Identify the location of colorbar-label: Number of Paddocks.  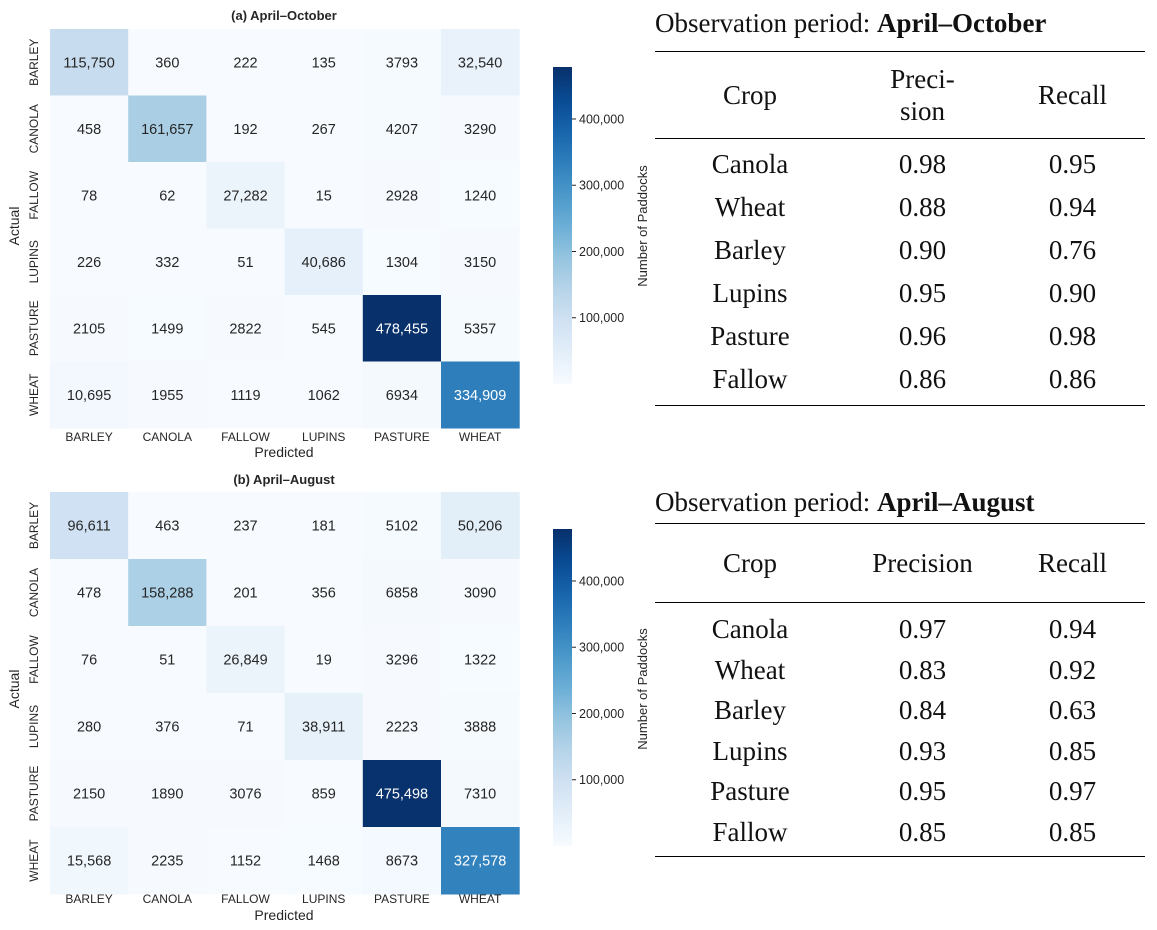
(642, 226).